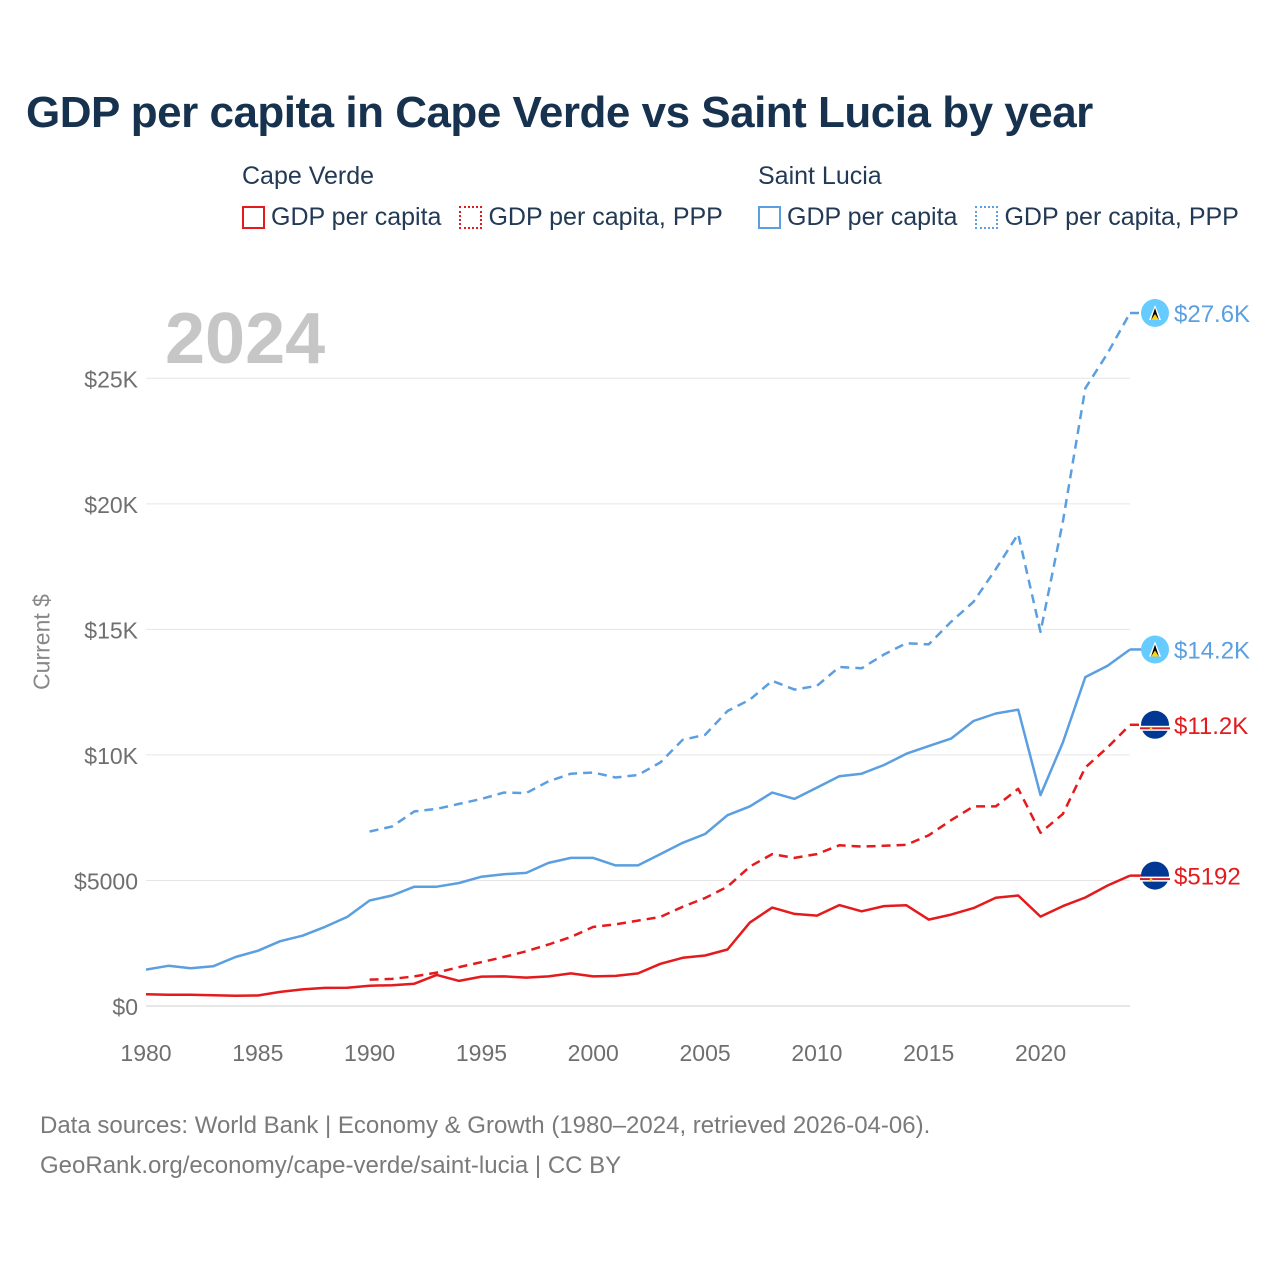 This screenshot has width=1280, height=1280. Describe the element at coordinates (106, 881) in the screenshot. I see `y-tick-label: $5000` at that location.